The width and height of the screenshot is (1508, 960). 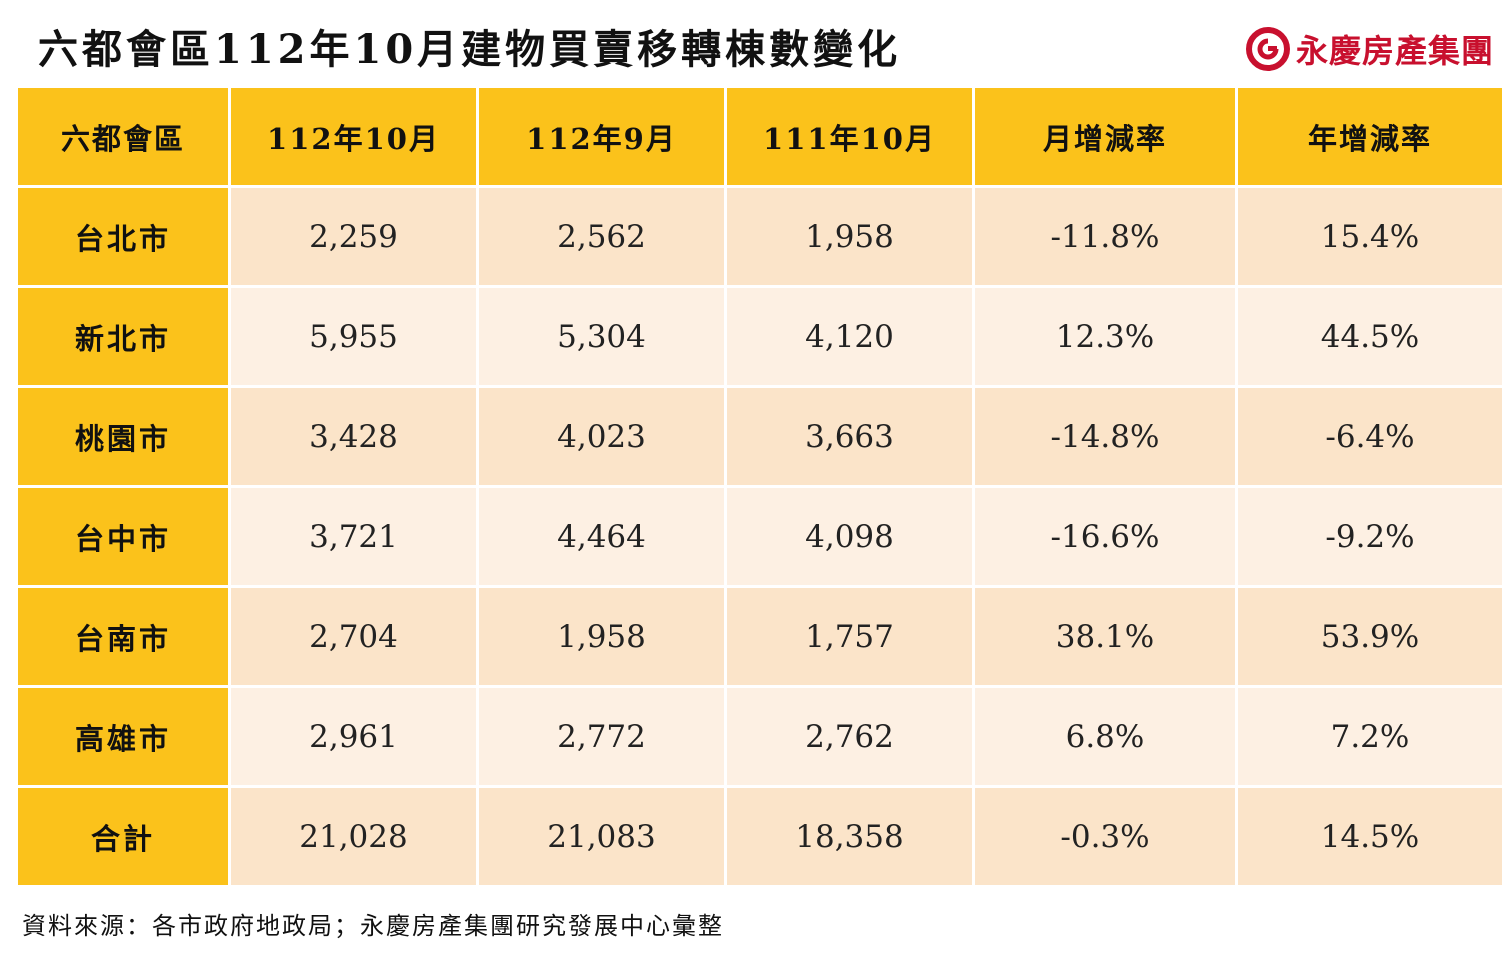 What do you see at coordinates (1394, 51) in the screenshot?
I see `brand-name: 永慶房產集團` at bounding box center [1394, 51].